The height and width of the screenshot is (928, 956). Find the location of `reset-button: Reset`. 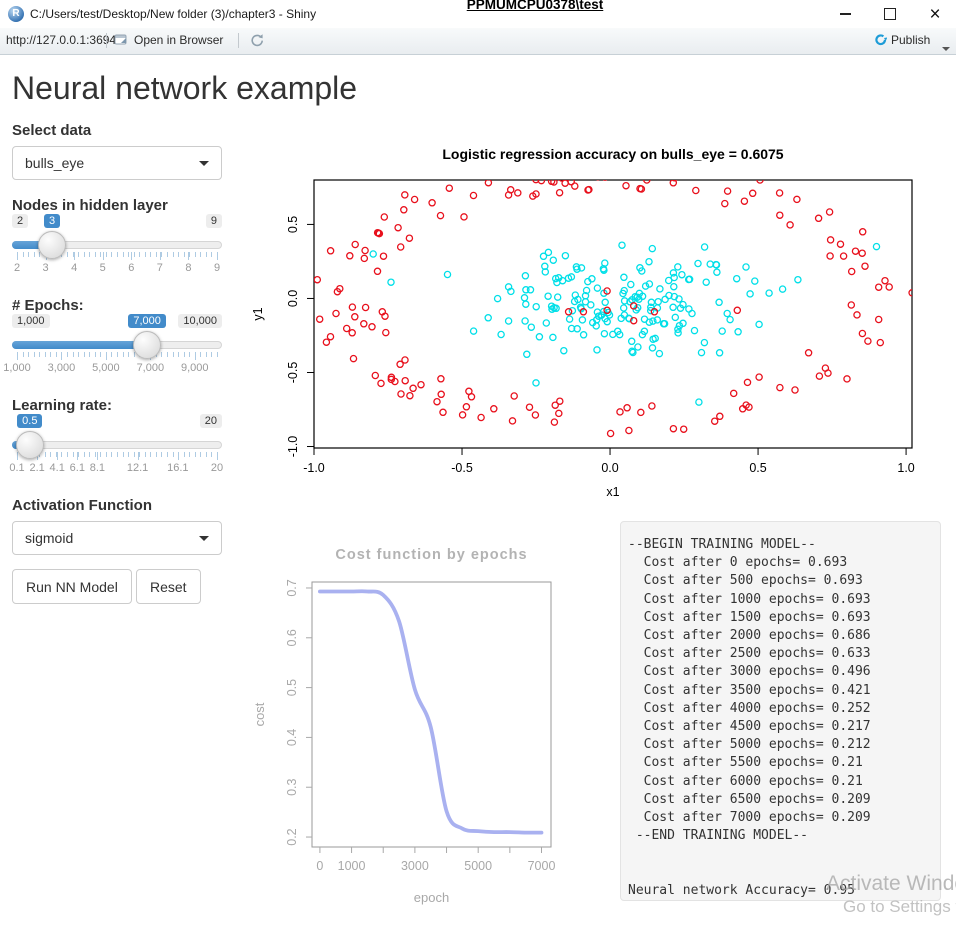

reset-button: Reset is located at coordinates (168, 586).